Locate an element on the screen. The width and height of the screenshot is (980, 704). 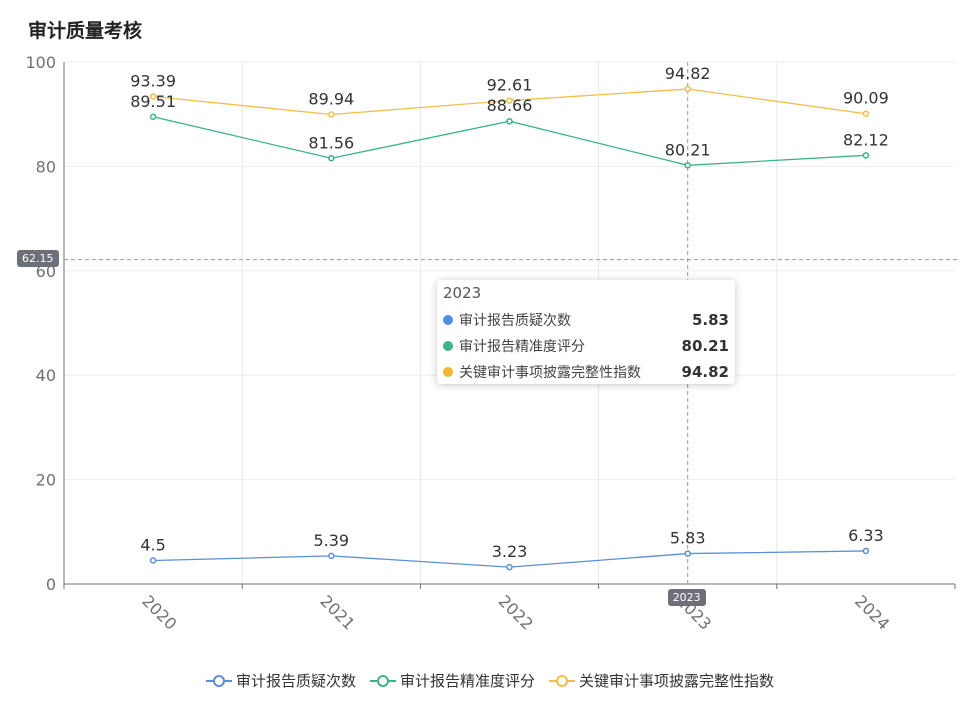
data-label: 4.5 is located at coordinates (152, 545).